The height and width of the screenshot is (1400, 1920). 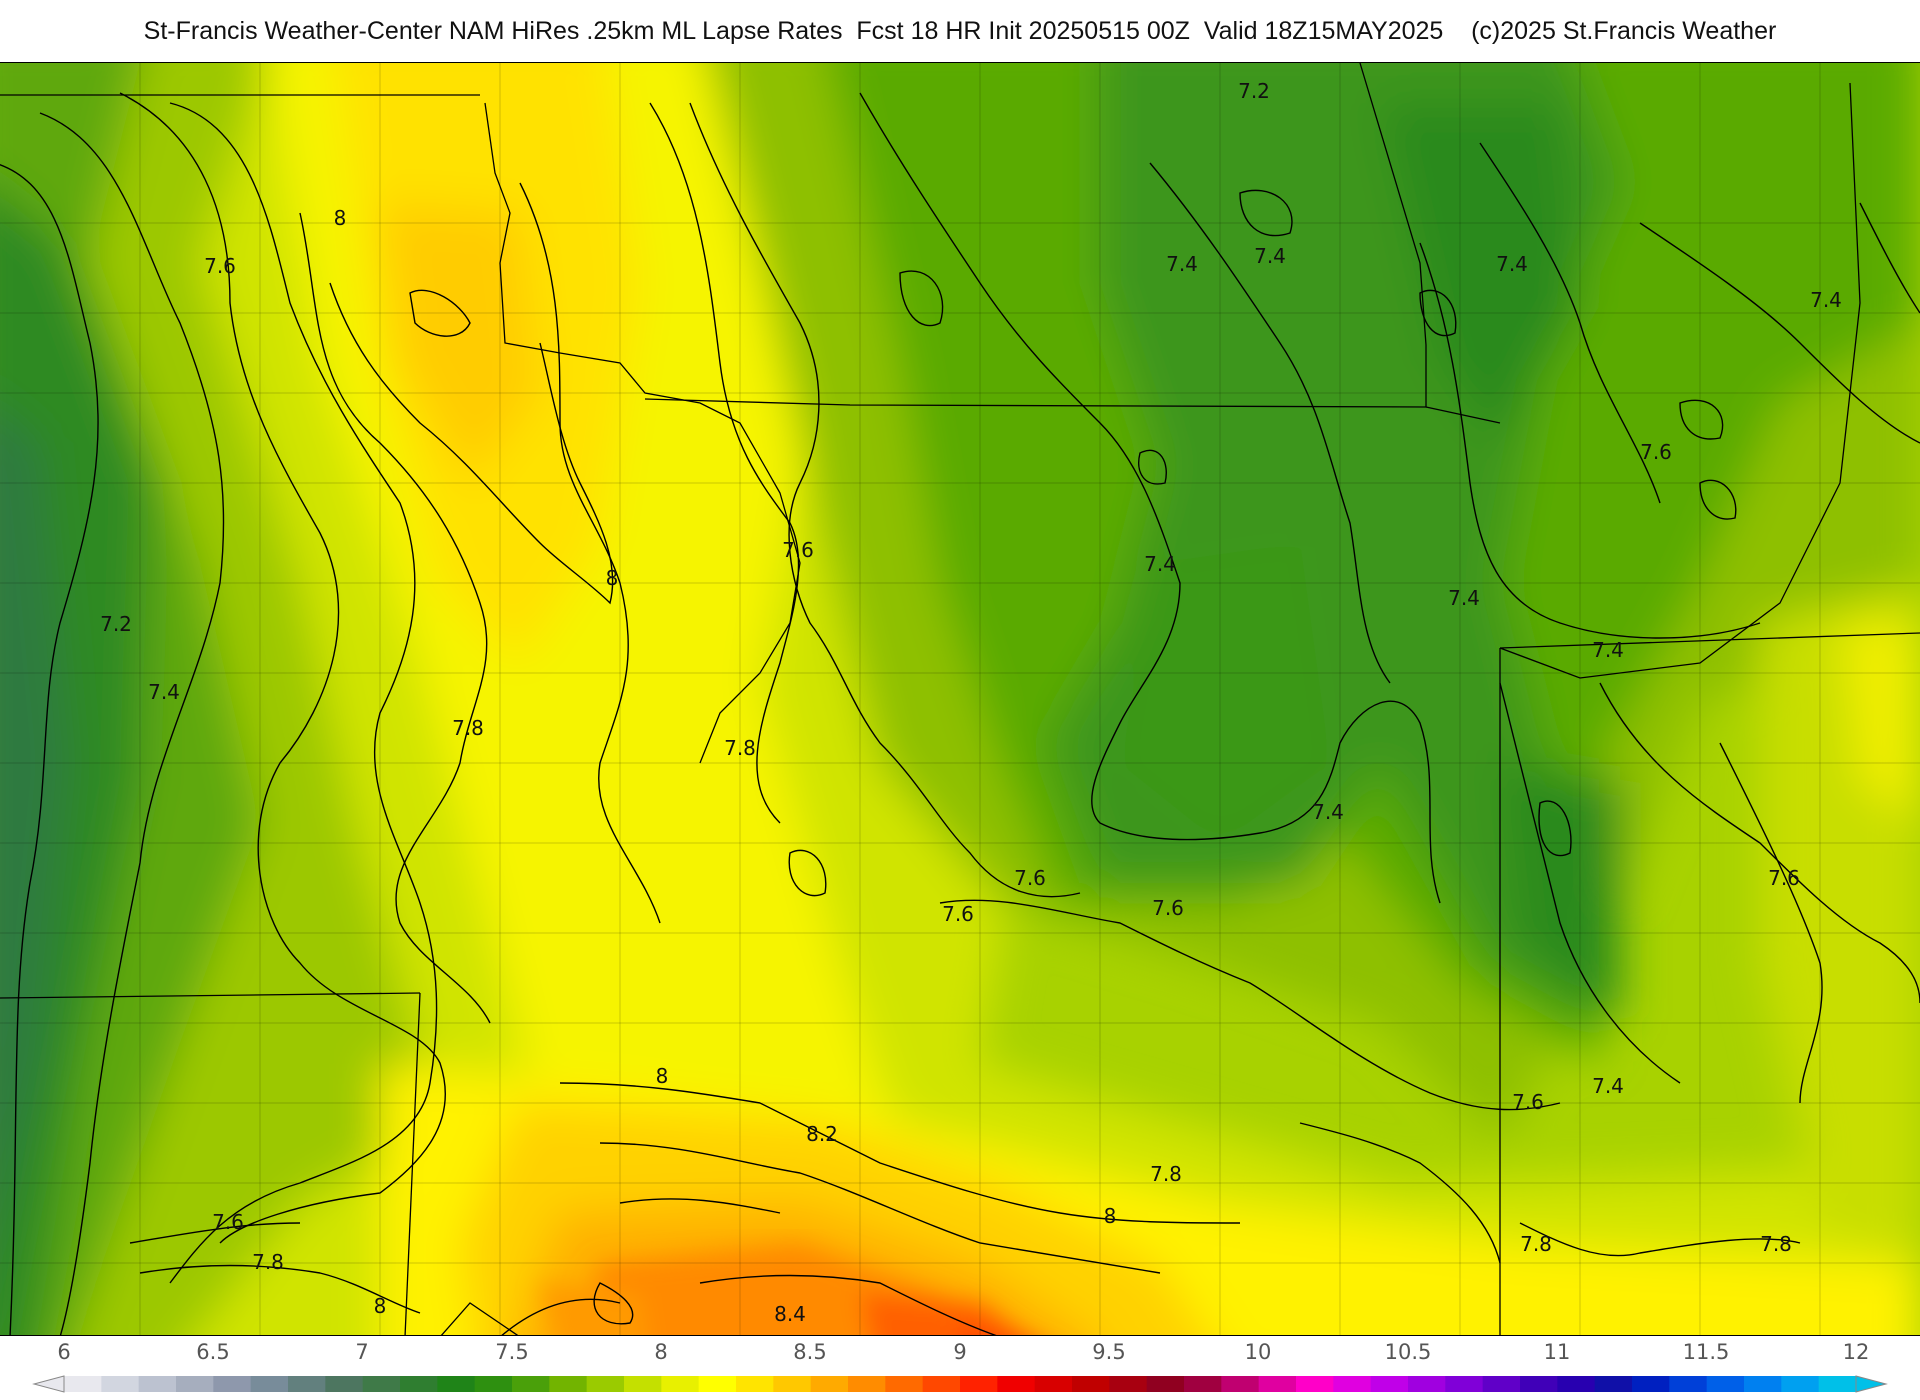 What do you see at coordinates (782, 1289) in the screenshot?
I see `lapse-rate-field-core` at bounding box center [782, 1289].